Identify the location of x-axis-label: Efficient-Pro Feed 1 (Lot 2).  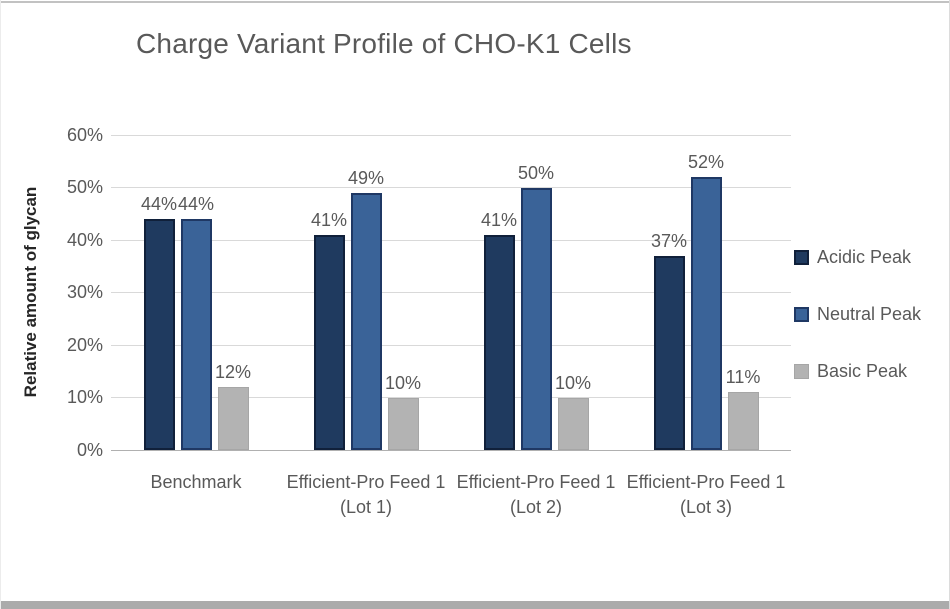
(536, 494).